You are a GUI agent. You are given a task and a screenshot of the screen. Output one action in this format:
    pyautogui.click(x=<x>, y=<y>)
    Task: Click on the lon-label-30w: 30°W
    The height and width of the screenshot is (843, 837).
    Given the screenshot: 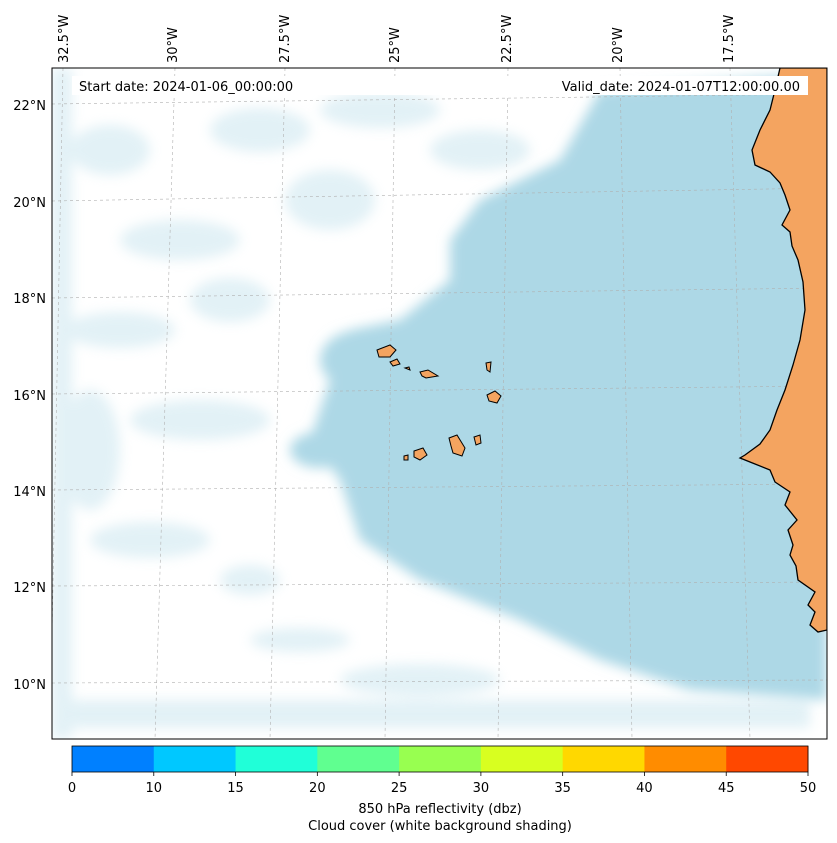 What is the action you would take?
    pyautogui.click(x=173, y=45)
    